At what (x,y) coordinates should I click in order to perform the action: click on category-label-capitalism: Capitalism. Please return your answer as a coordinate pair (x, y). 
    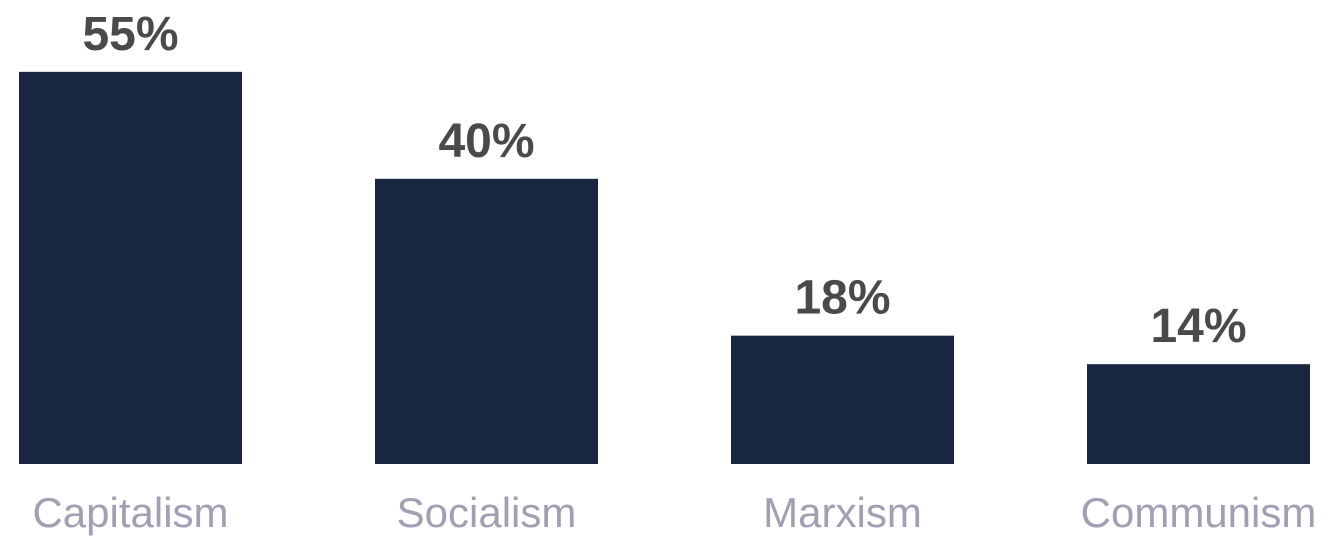
    Looking at the image, I should click on (130, 512).